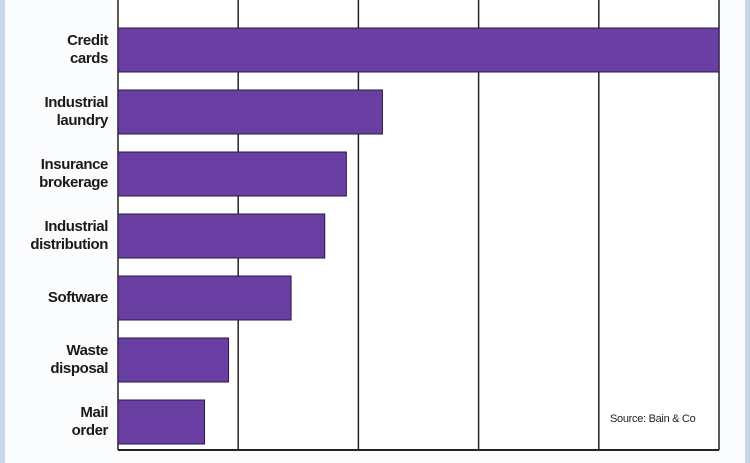  I want to click on category-label: Waste disposal, so click(79, 359).